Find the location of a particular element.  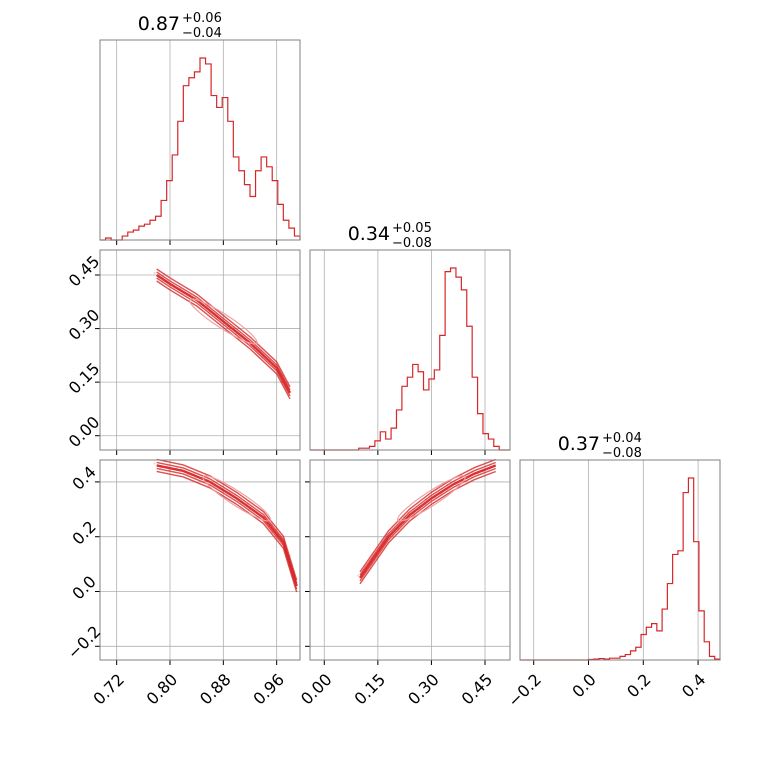

title-value: 0.87 is located at coordinates (159, 24).